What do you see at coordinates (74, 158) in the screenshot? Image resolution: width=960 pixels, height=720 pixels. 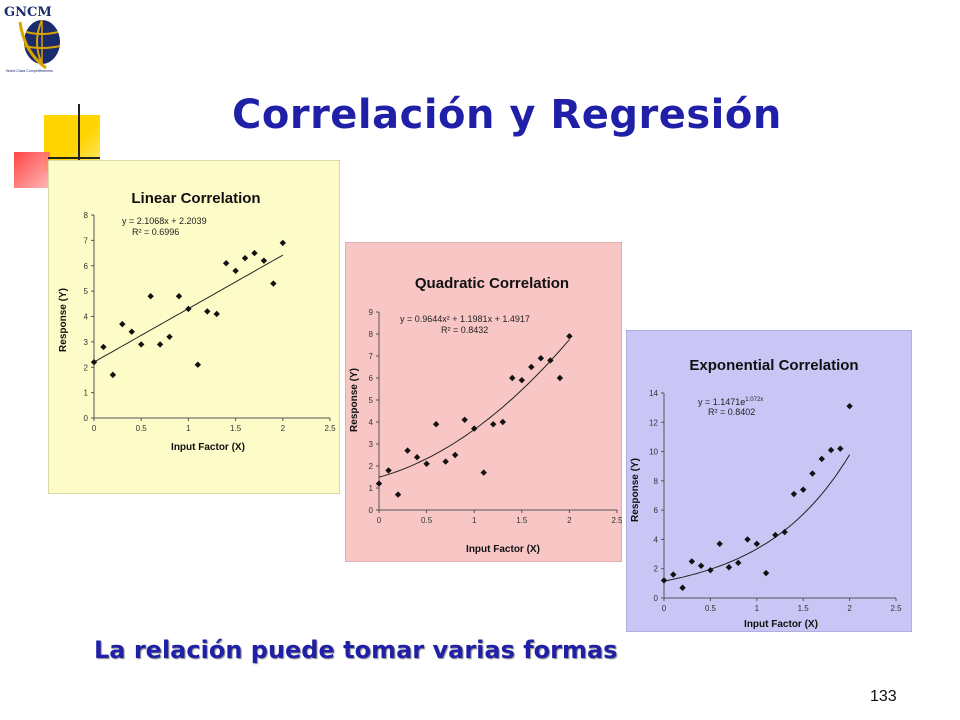 I see `decor-horizontal-line` at bounding box center [74, 158].